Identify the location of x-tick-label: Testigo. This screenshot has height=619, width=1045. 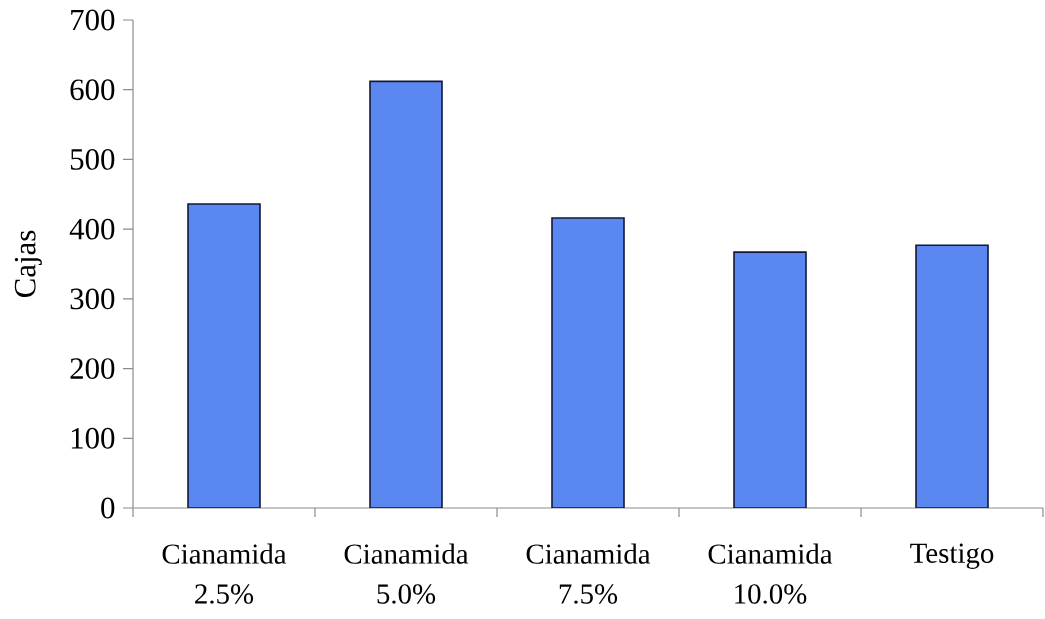
(952, 556).